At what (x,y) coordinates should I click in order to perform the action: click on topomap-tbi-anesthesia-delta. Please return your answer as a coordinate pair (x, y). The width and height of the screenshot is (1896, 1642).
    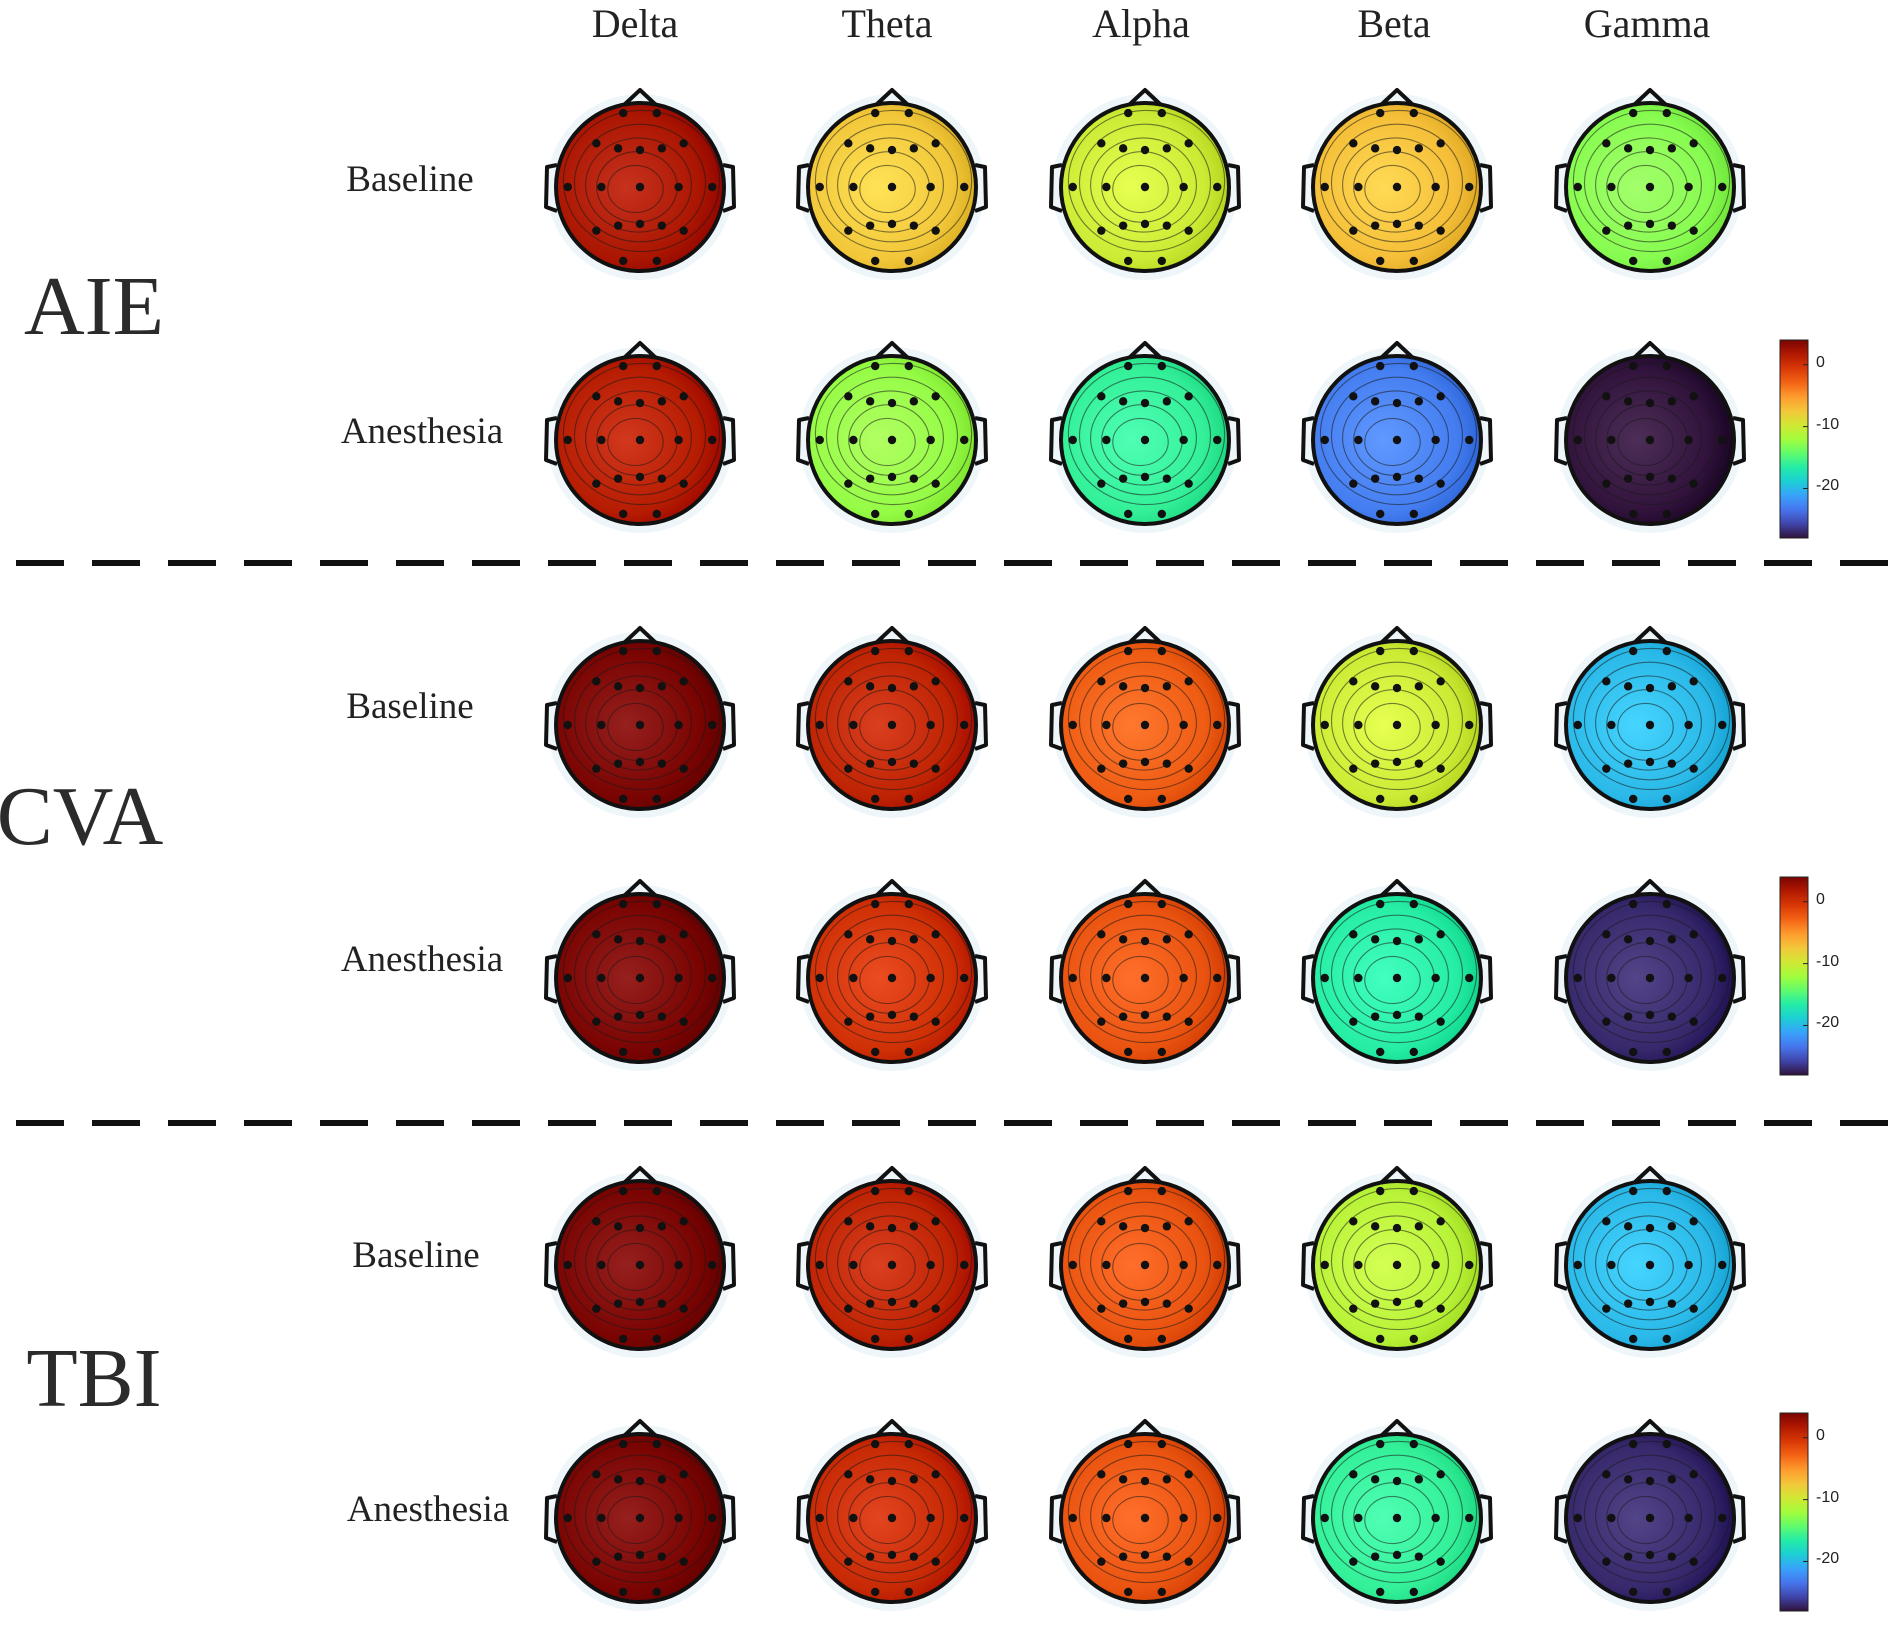
    Looking at the image, I should click on (640, 1515).